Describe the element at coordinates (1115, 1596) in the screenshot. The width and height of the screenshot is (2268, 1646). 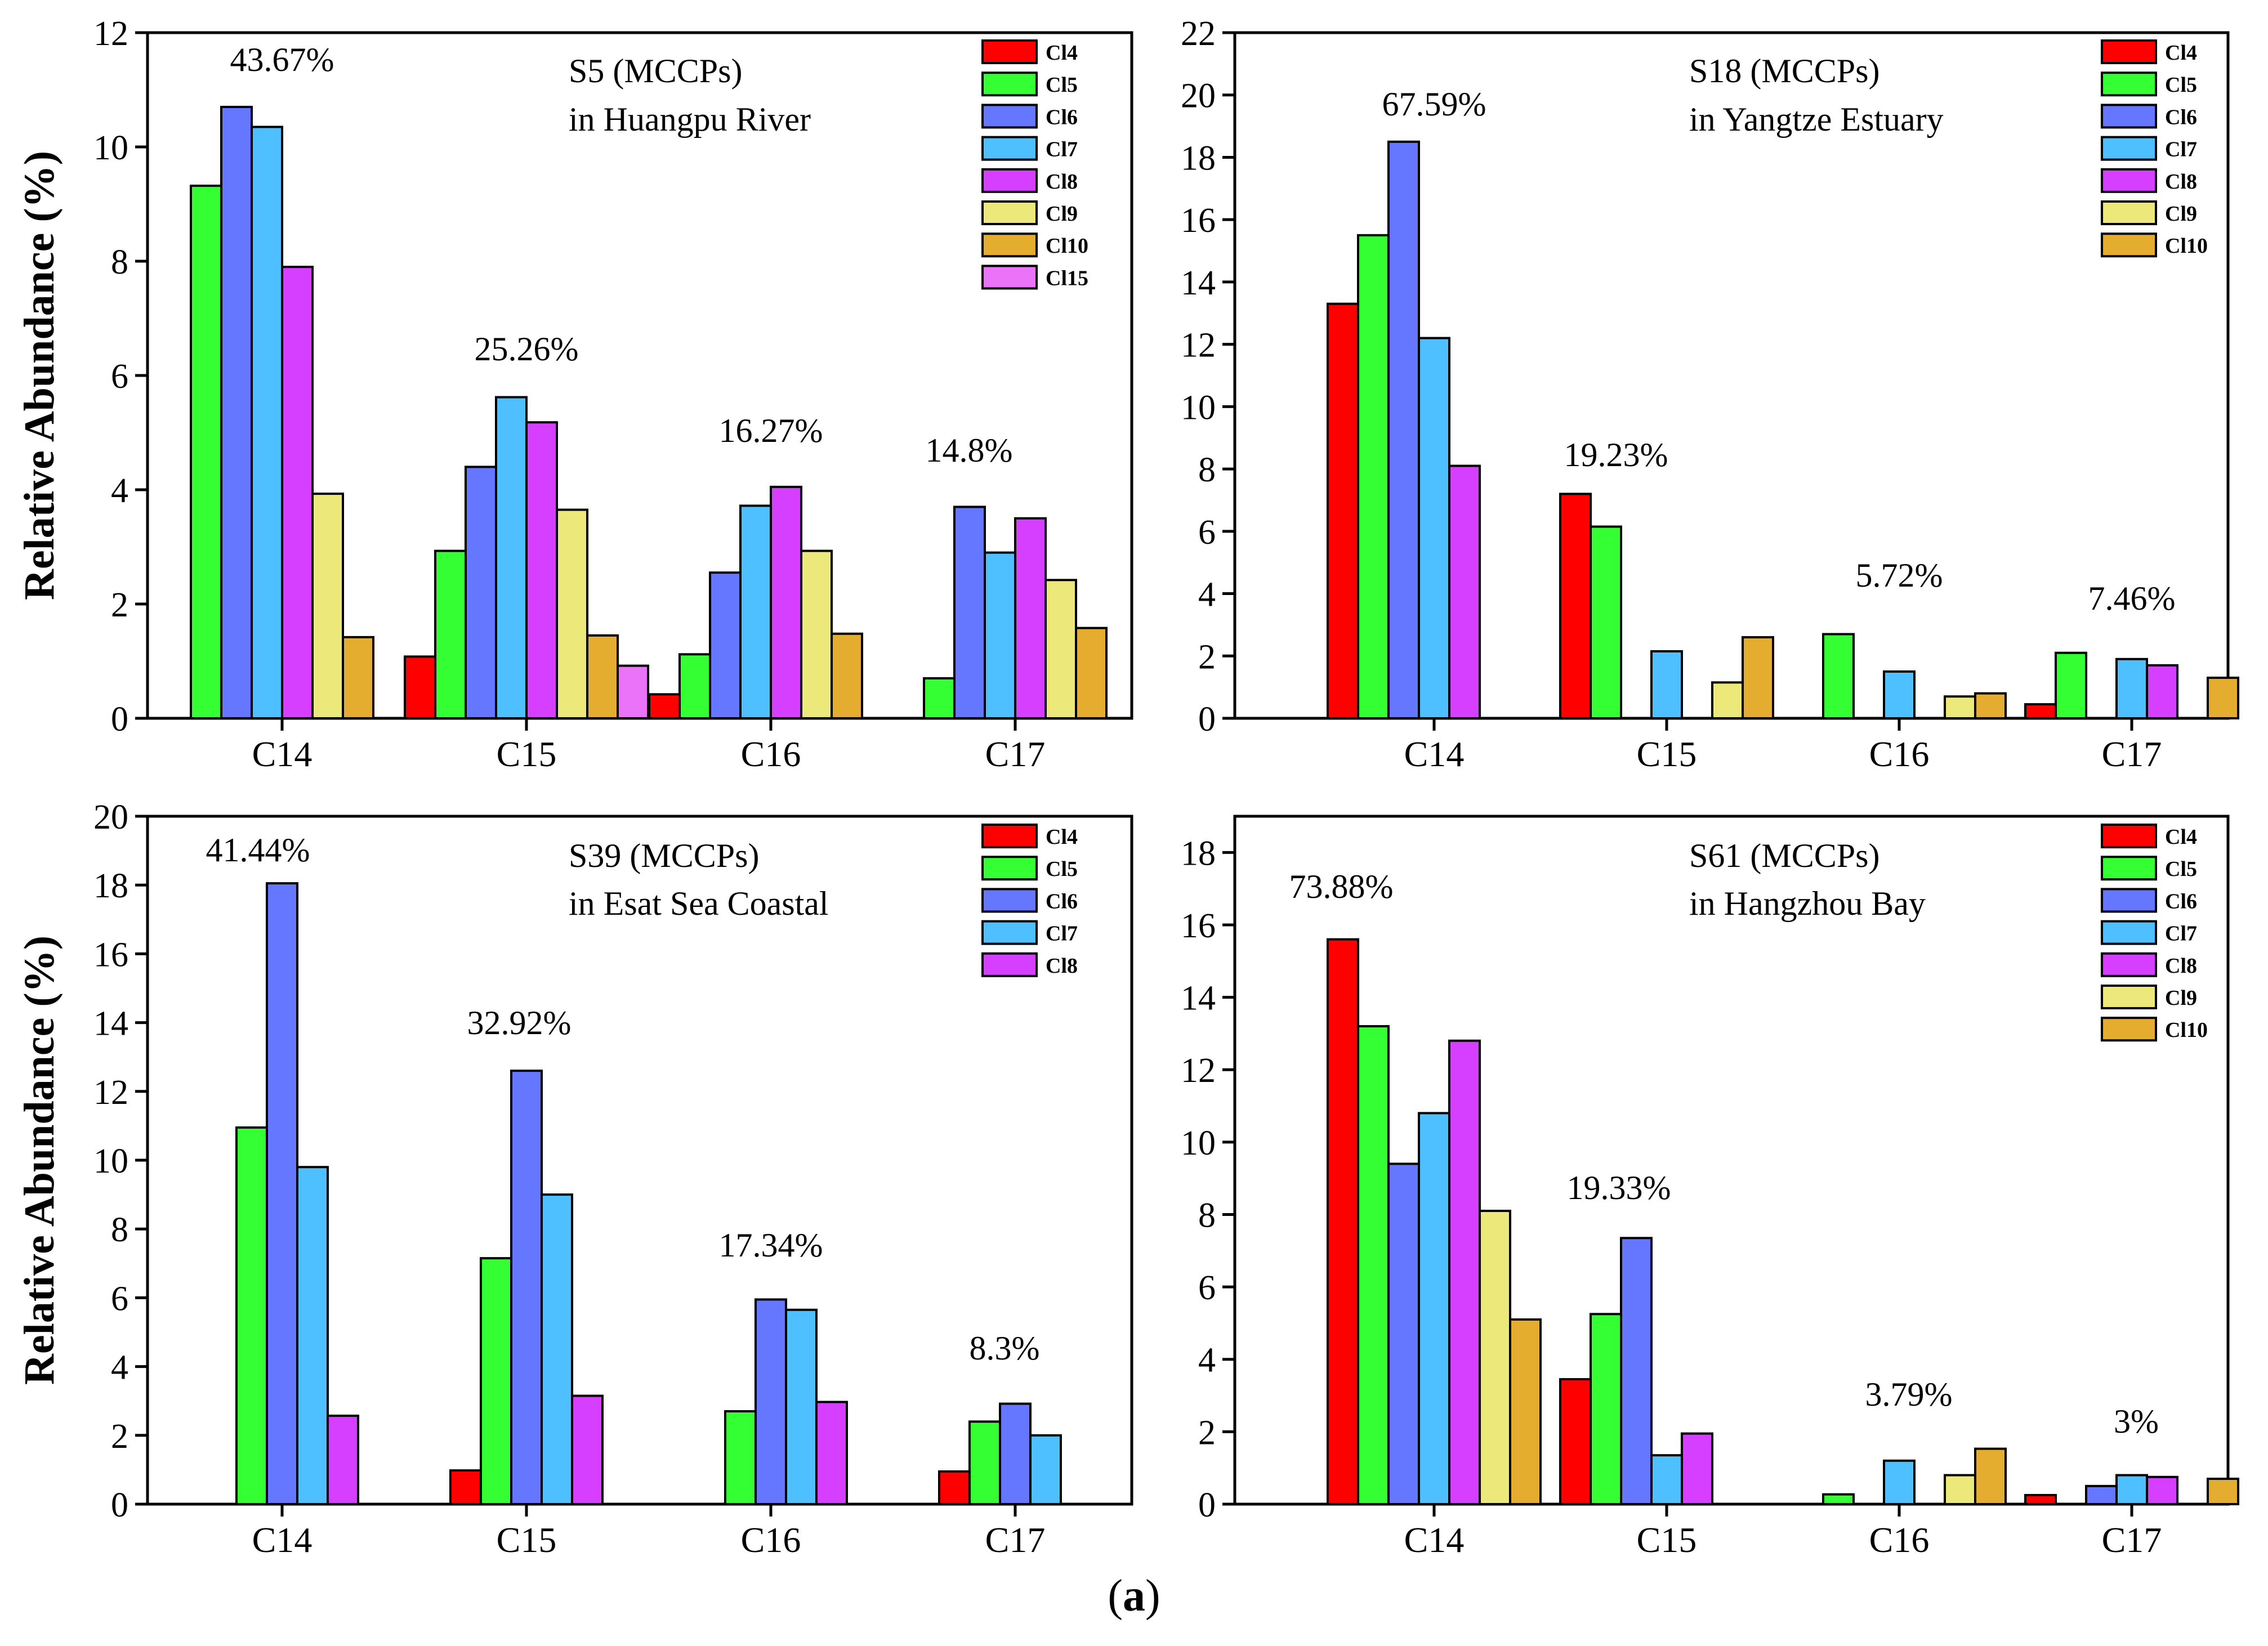
I see `caption-open-paren: (` at that location.